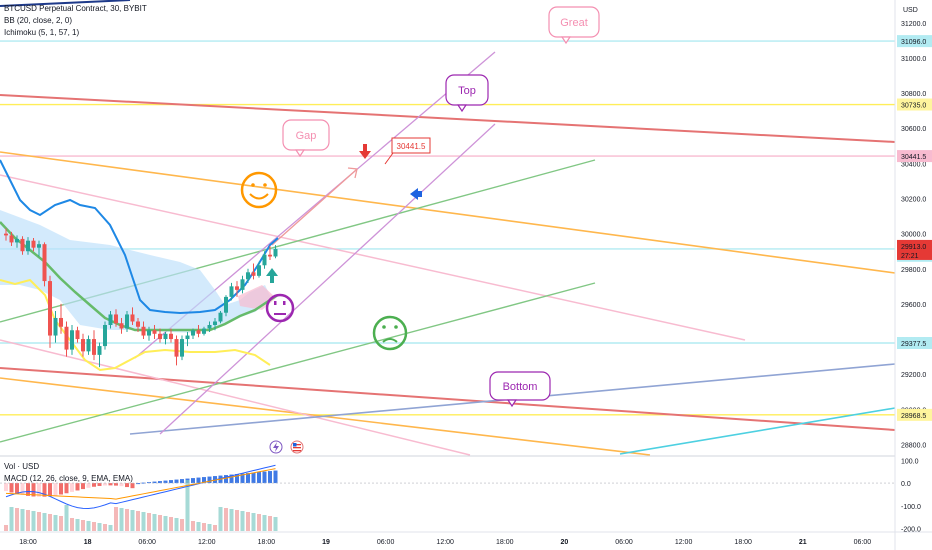  Describe the element at coordinates (913, 200) in the screenshot. I see `price-tick-label: 30200.0` at that location.